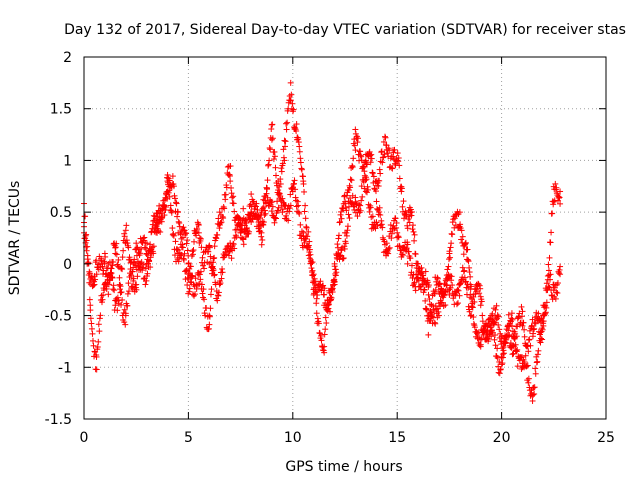 The height and width of the screenshot is (480, 640). What do you see at coordinates (397, 438) in the screenshot?
I see `x-tick-label: 15` at bounding box center [397, 438].